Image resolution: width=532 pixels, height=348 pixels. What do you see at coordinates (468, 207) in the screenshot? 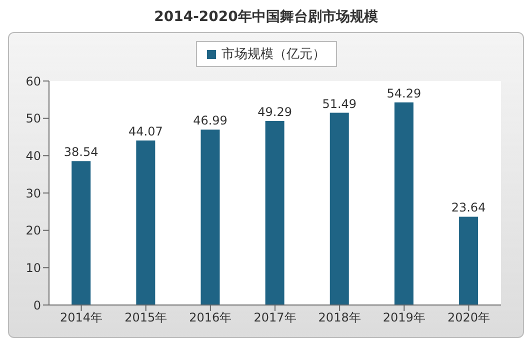
I see `data-label: 23.64` at bounding box center [468, 207].